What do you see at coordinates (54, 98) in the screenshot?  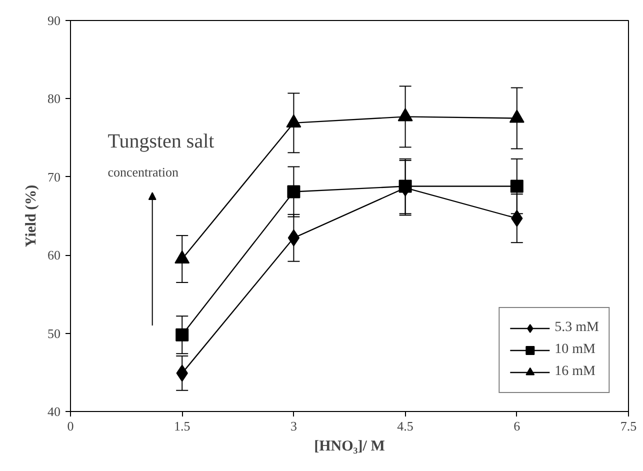 I see `y-tick-label: 80` at bounding box center [54, 98].